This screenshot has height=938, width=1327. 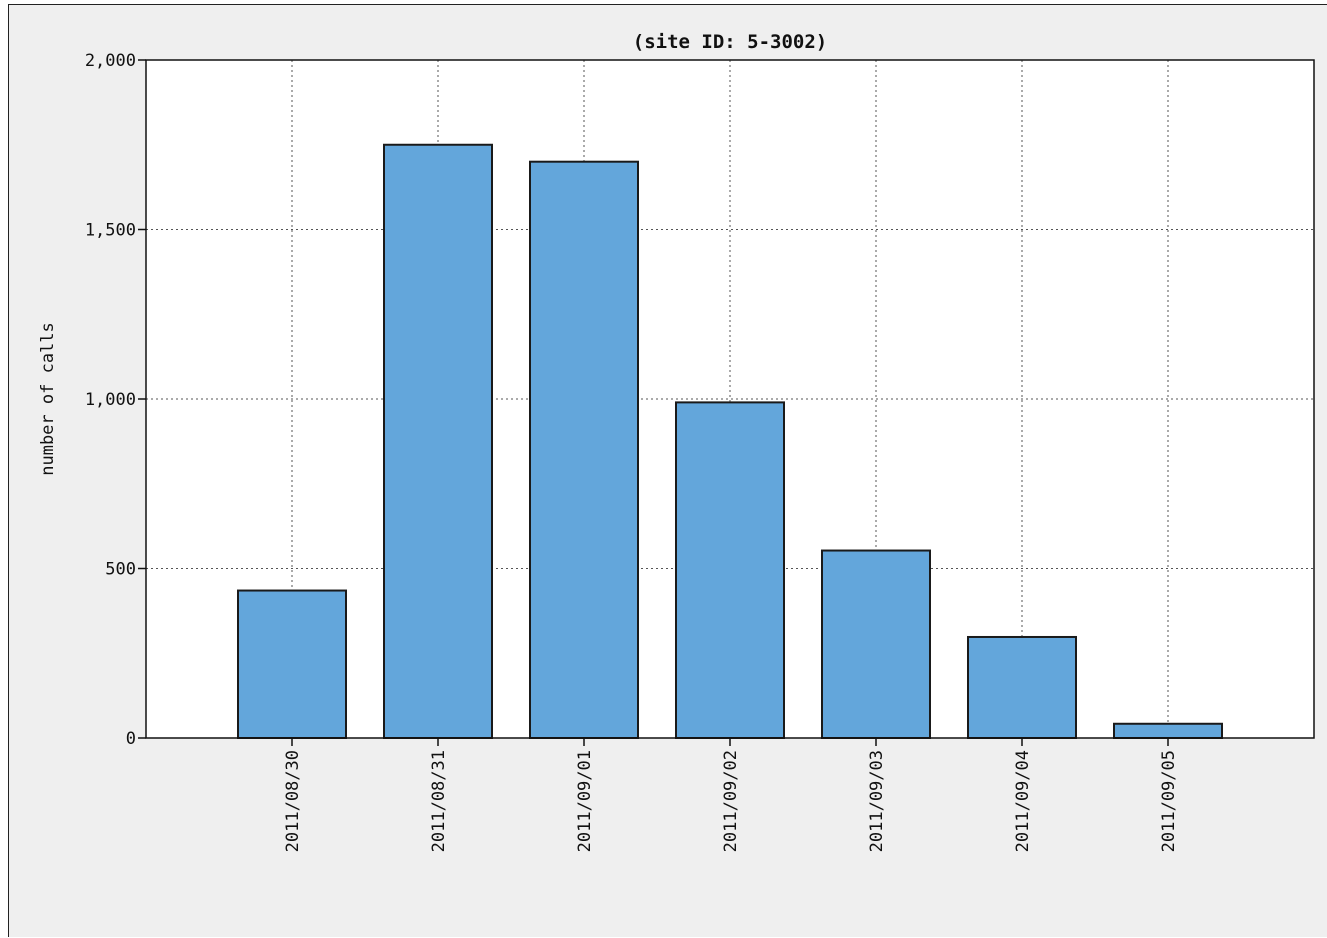 I want to click on y-tick-label: 2,000, so click(x=110, y=61).